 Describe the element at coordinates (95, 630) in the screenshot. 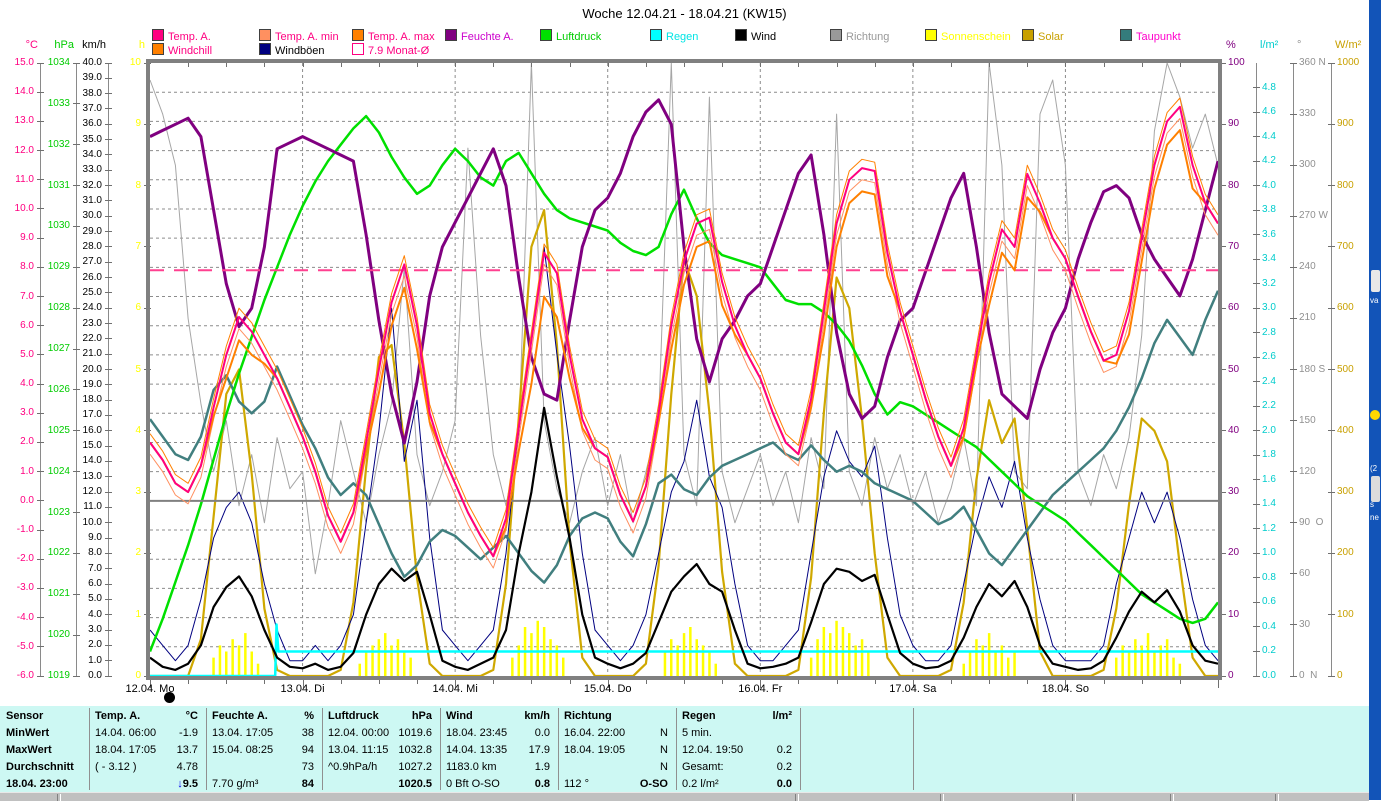

I see `axis-label-kmh: 3.0` at that location.